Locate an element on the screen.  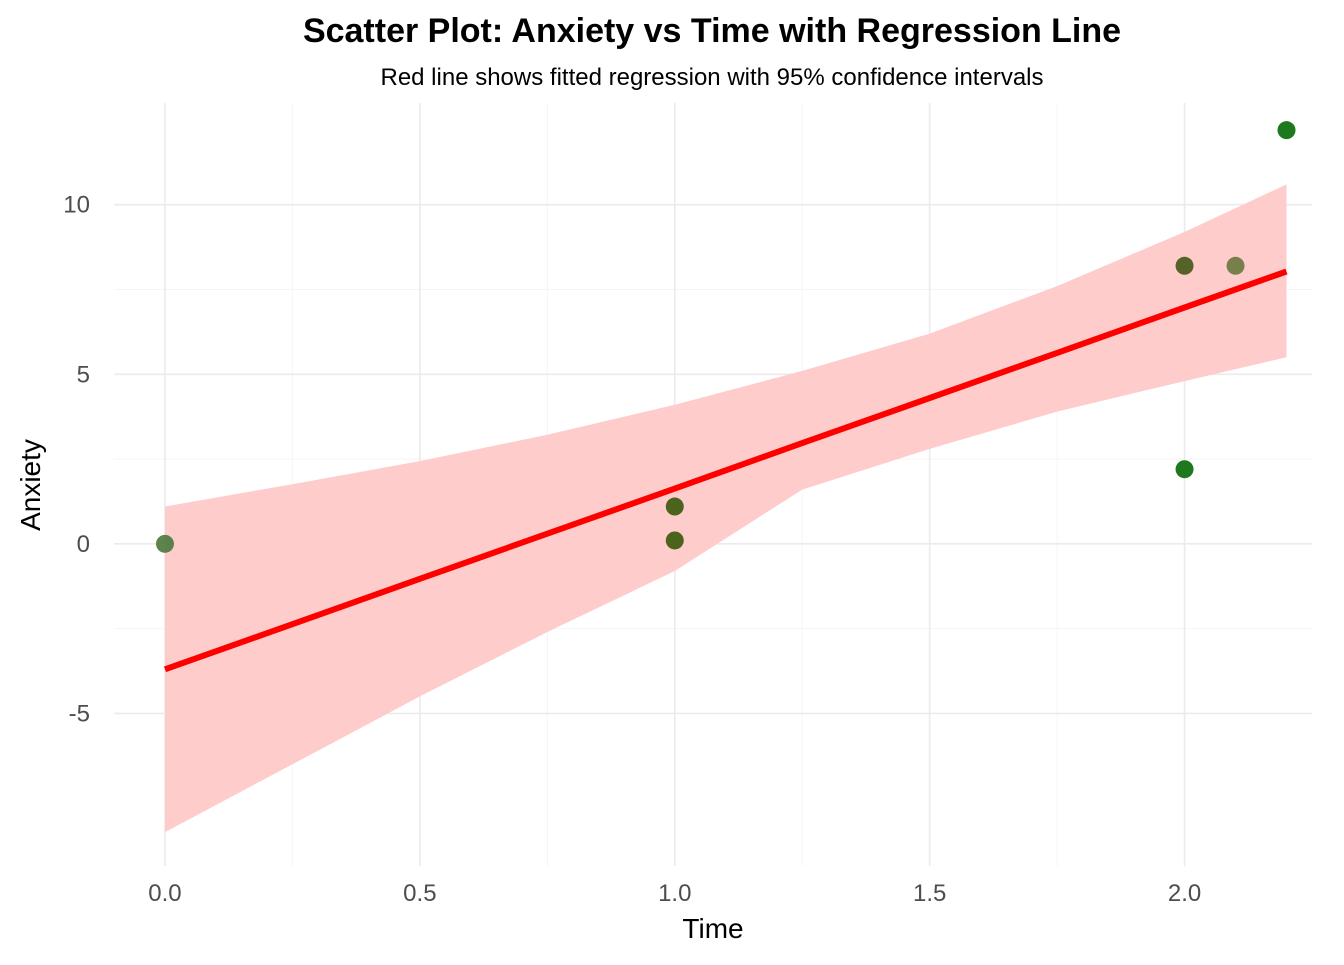
x-axis-title: Time is located at coordinates (712, 928).